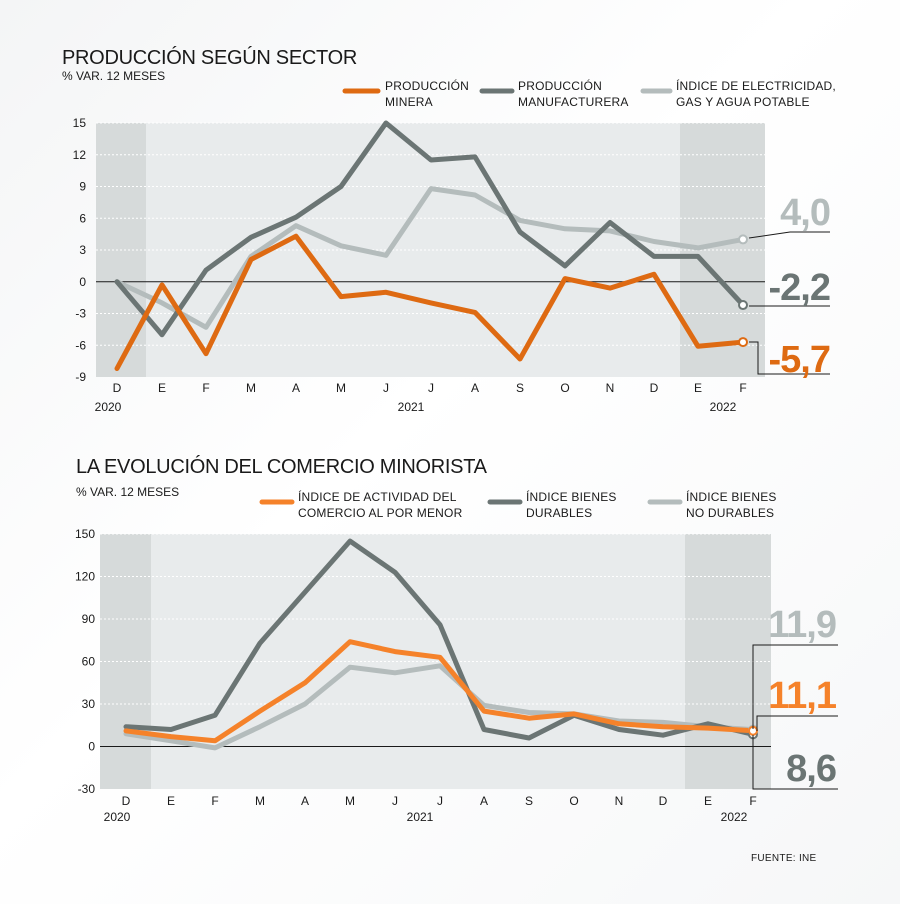 The image size is (900, 904). What do you see at coordinates (573, 102) in the screenshot?
I see `legend-label-manufacturera: MANUFACTURERA` at bounding box center [573, 102].